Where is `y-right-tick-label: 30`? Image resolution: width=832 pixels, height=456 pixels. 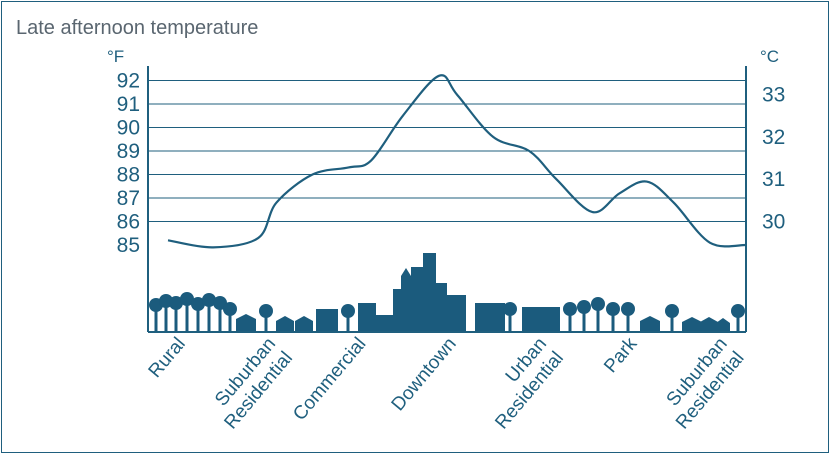 y-right-tick-label: 30 is located at coordinates (773, 222).